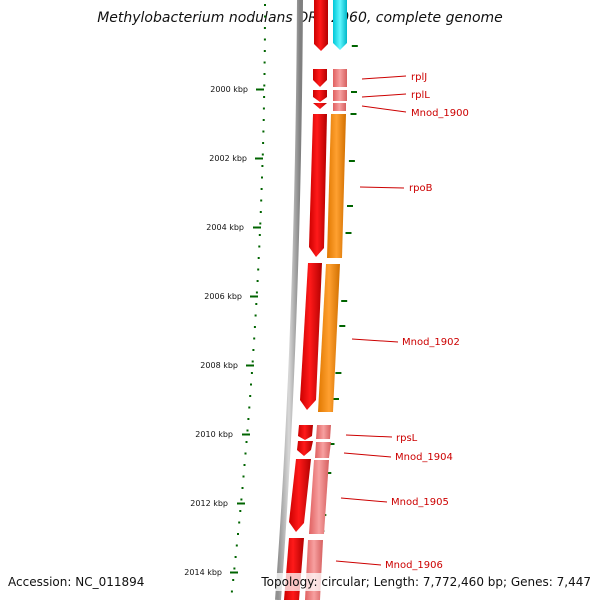 The image size is (600, 600). What do you see at coordinates (407, 438) in the screenshot?
I see `svg-text: rpsL` at bounding box center [407, 438].